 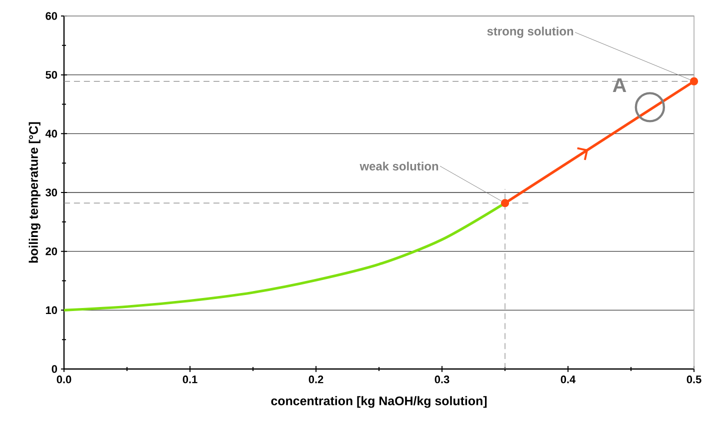 I want to click on y-tick-label: 10, so click(x=52, y=310).